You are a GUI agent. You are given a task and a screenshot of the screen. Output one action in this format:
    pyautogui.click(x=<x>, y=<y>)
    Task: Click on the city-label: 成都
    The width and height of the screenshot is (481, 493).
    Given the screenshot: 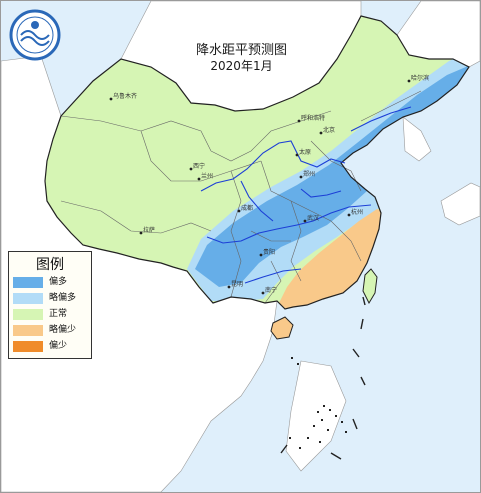 What is the action you would take?
    pyautogui.click(x=247, y=208)
    